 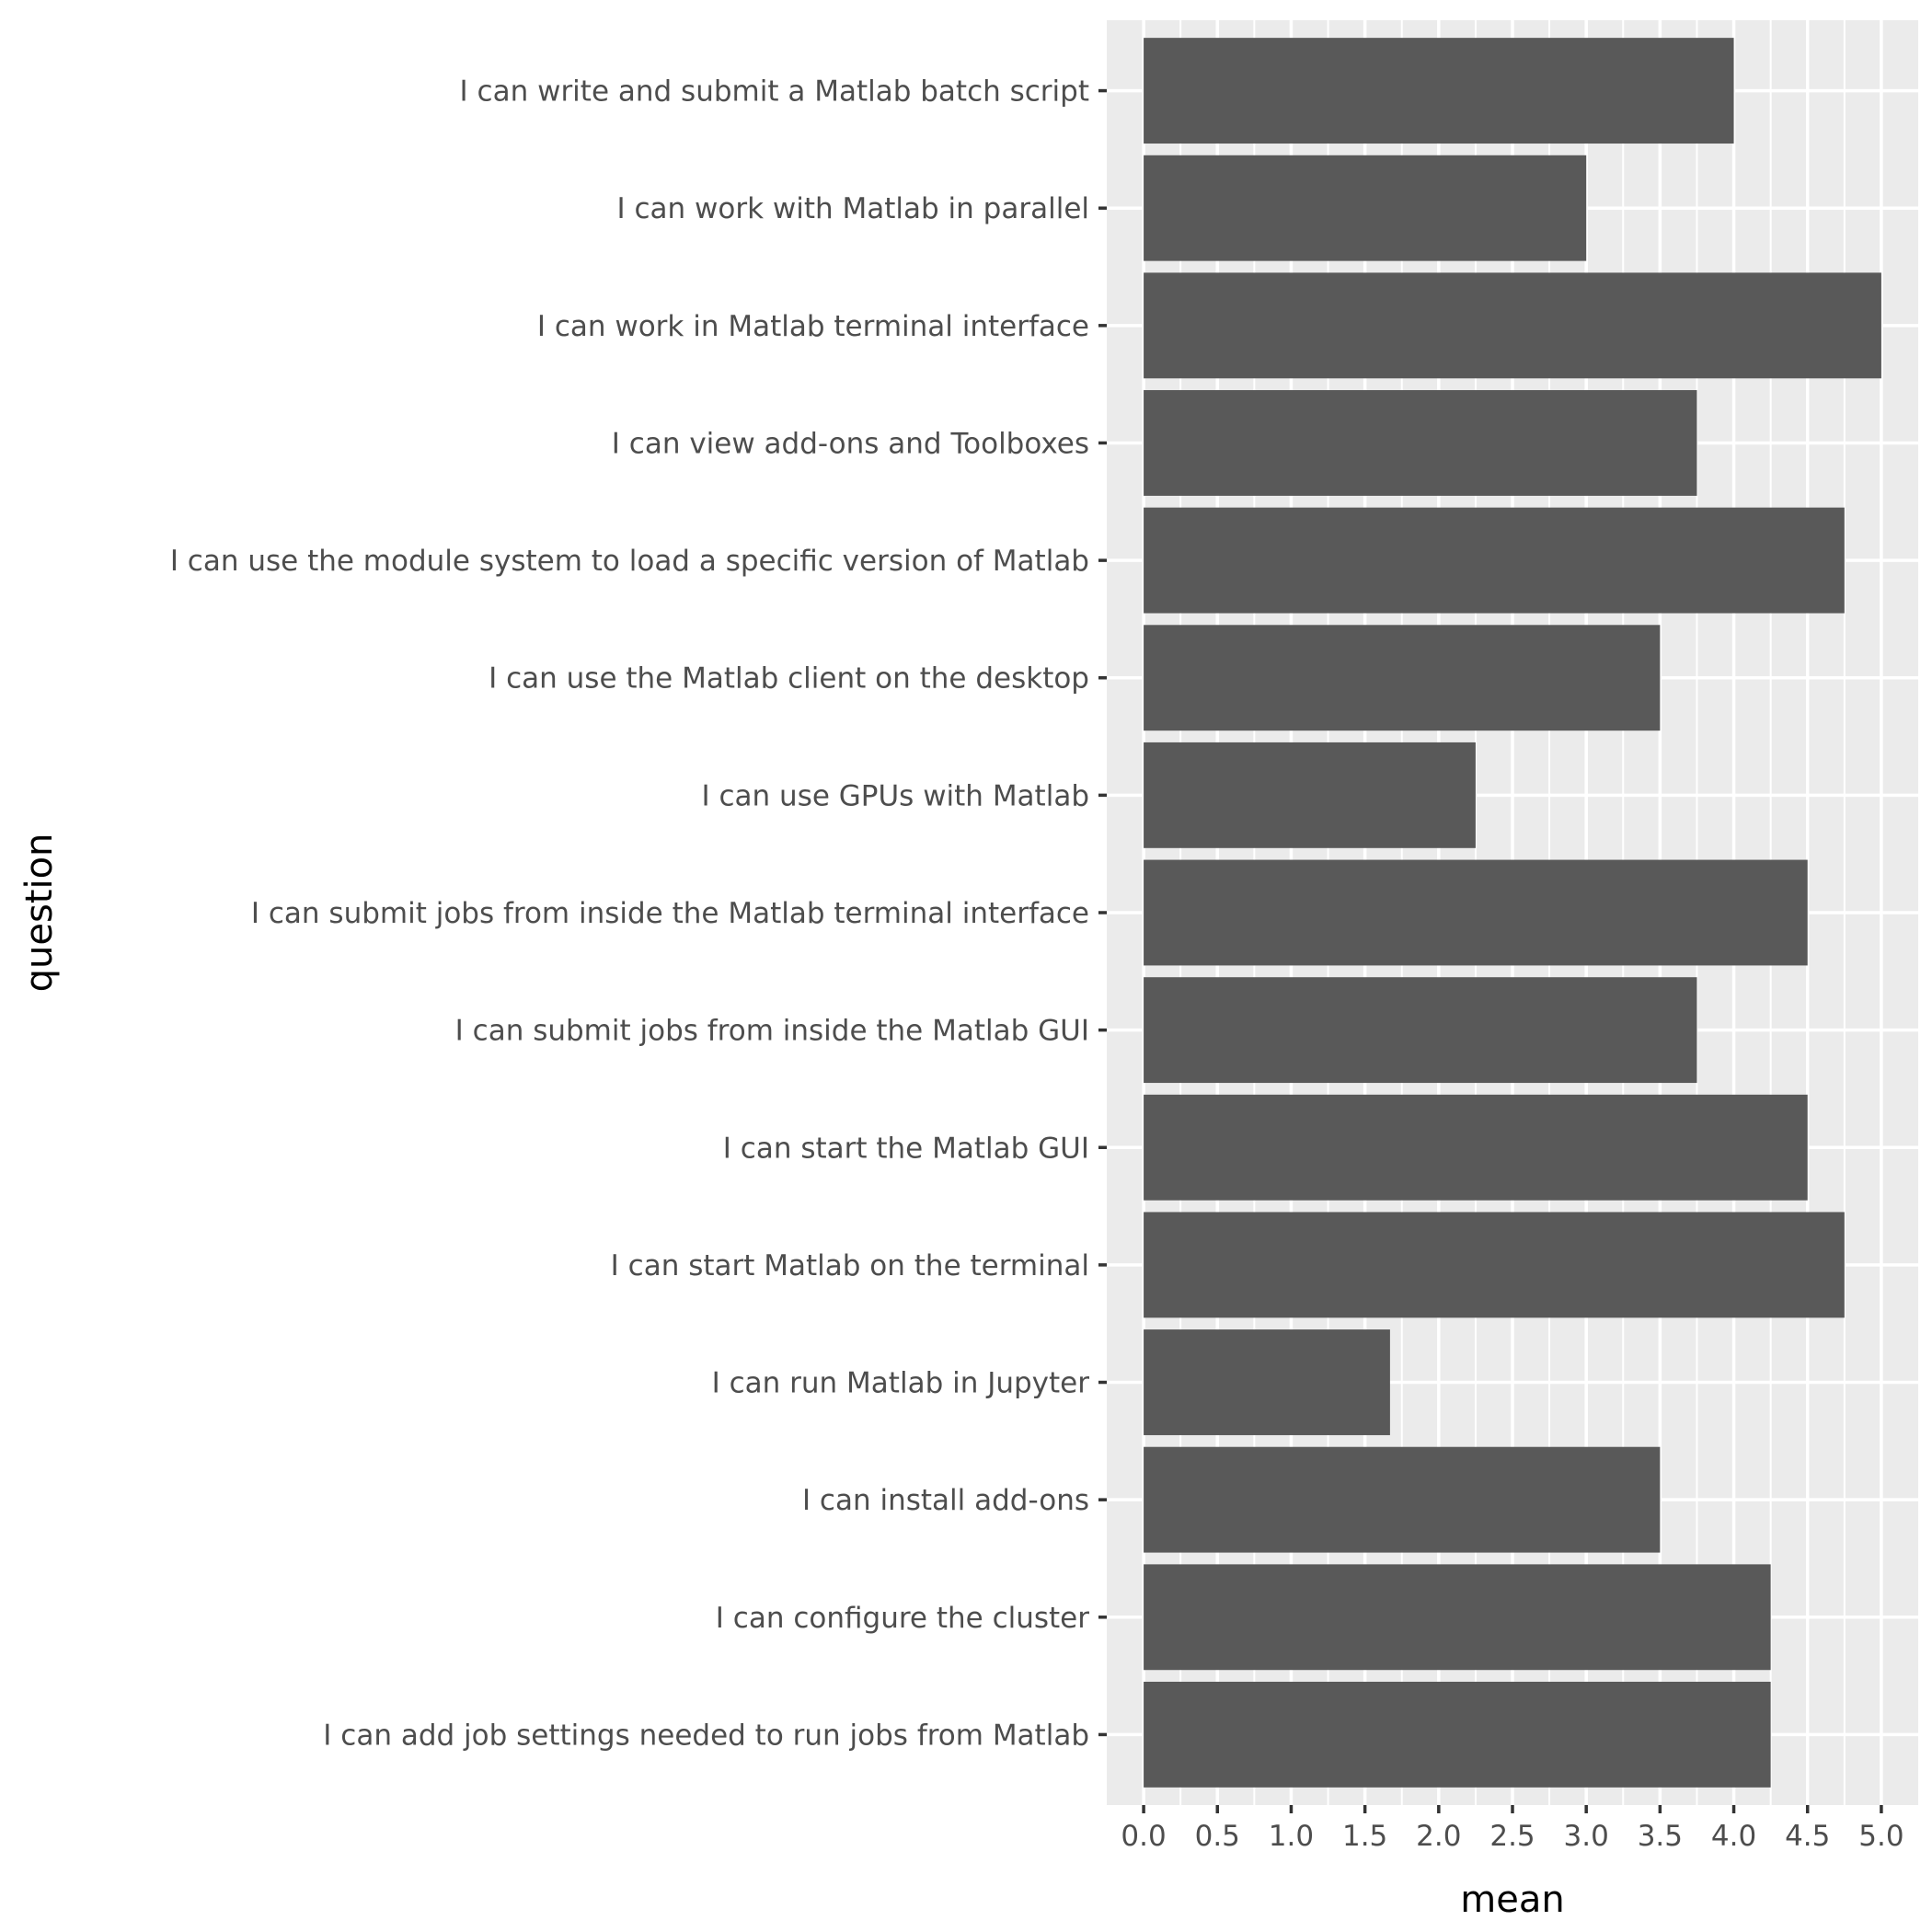 I want to click on y-tick-label: I can start Matlab on the terminal, so click(x=850, y=1265).